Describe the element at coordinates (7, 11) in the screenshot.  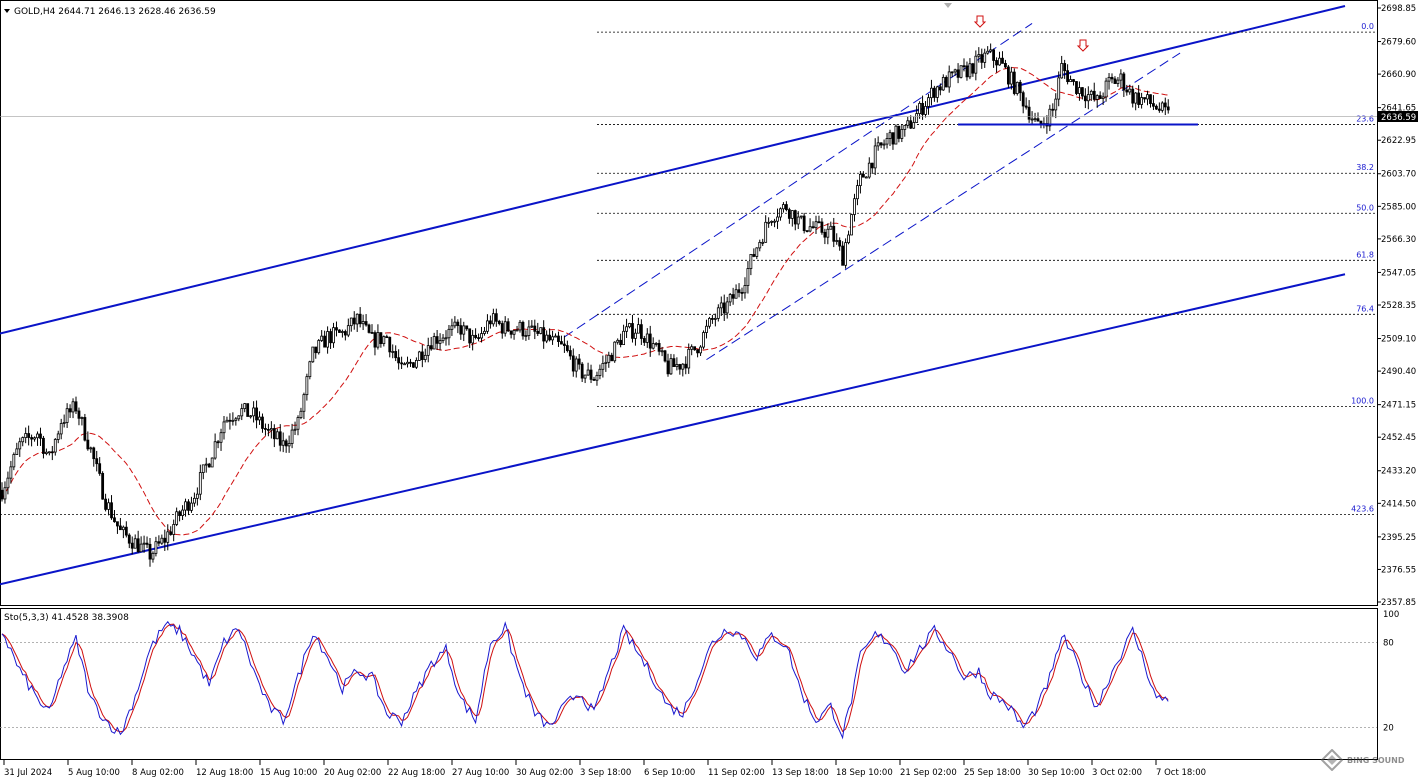
I see `collapse-triangle-icon` at that location.